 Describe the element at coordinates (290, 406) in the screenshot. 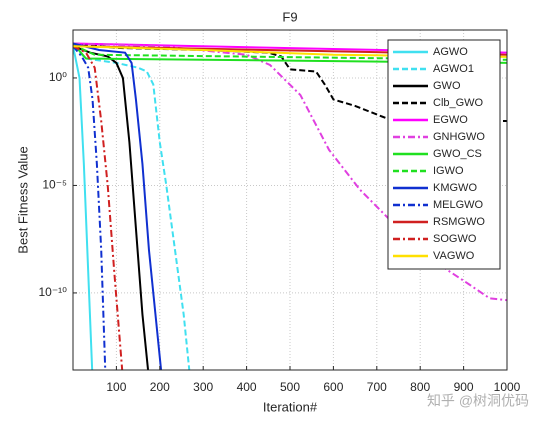

I see `x-axis-label: Iteration#` at that location.